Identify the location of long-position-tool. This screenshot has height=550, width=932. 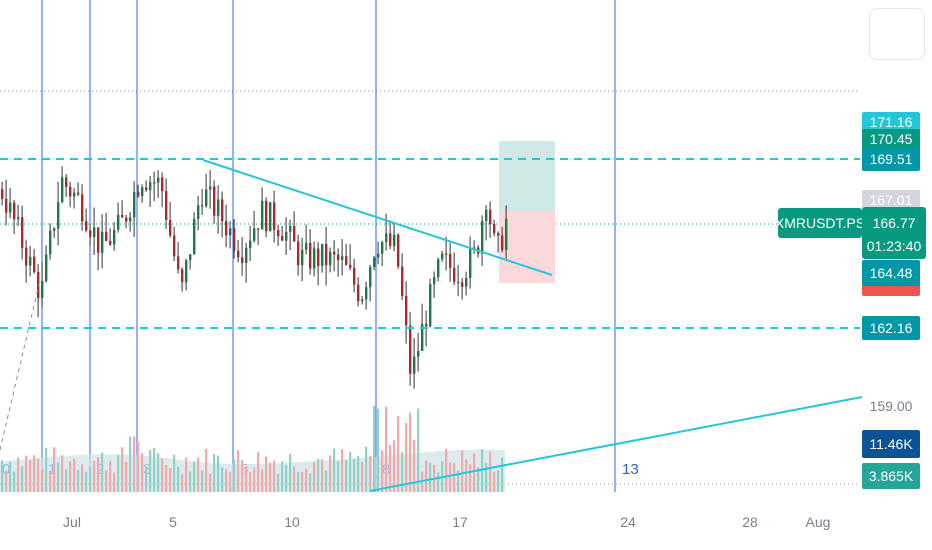
(527, 212).